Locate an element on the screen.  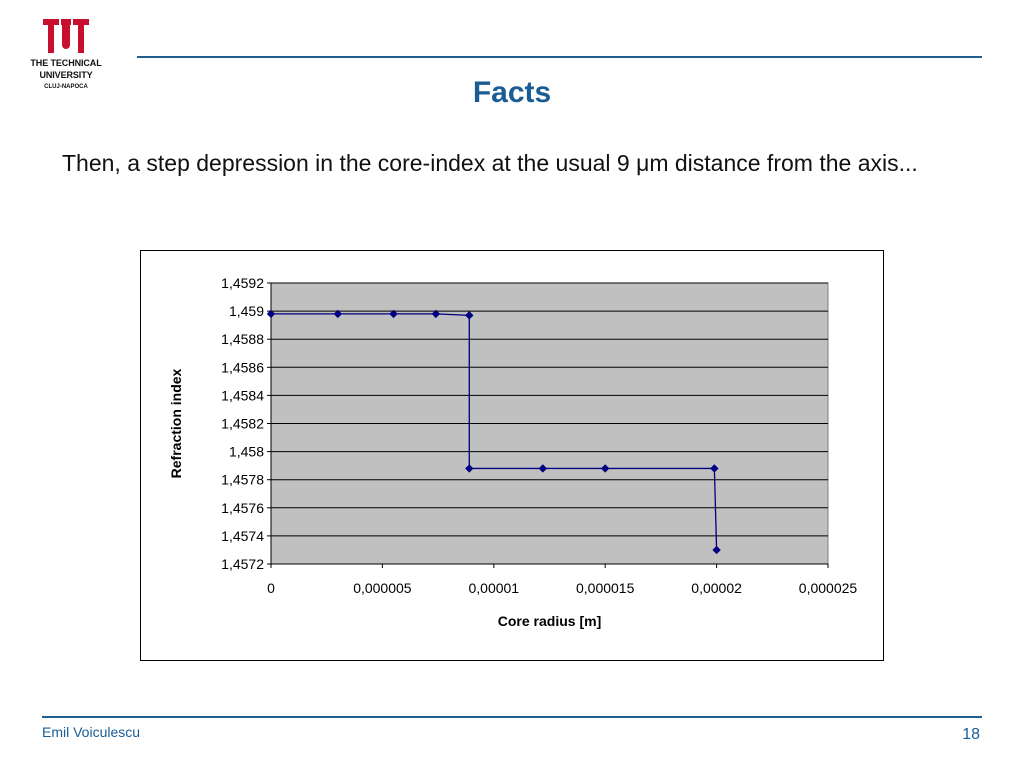
x-axis-label: Core radius [m] is located at coordinates (549, 621).